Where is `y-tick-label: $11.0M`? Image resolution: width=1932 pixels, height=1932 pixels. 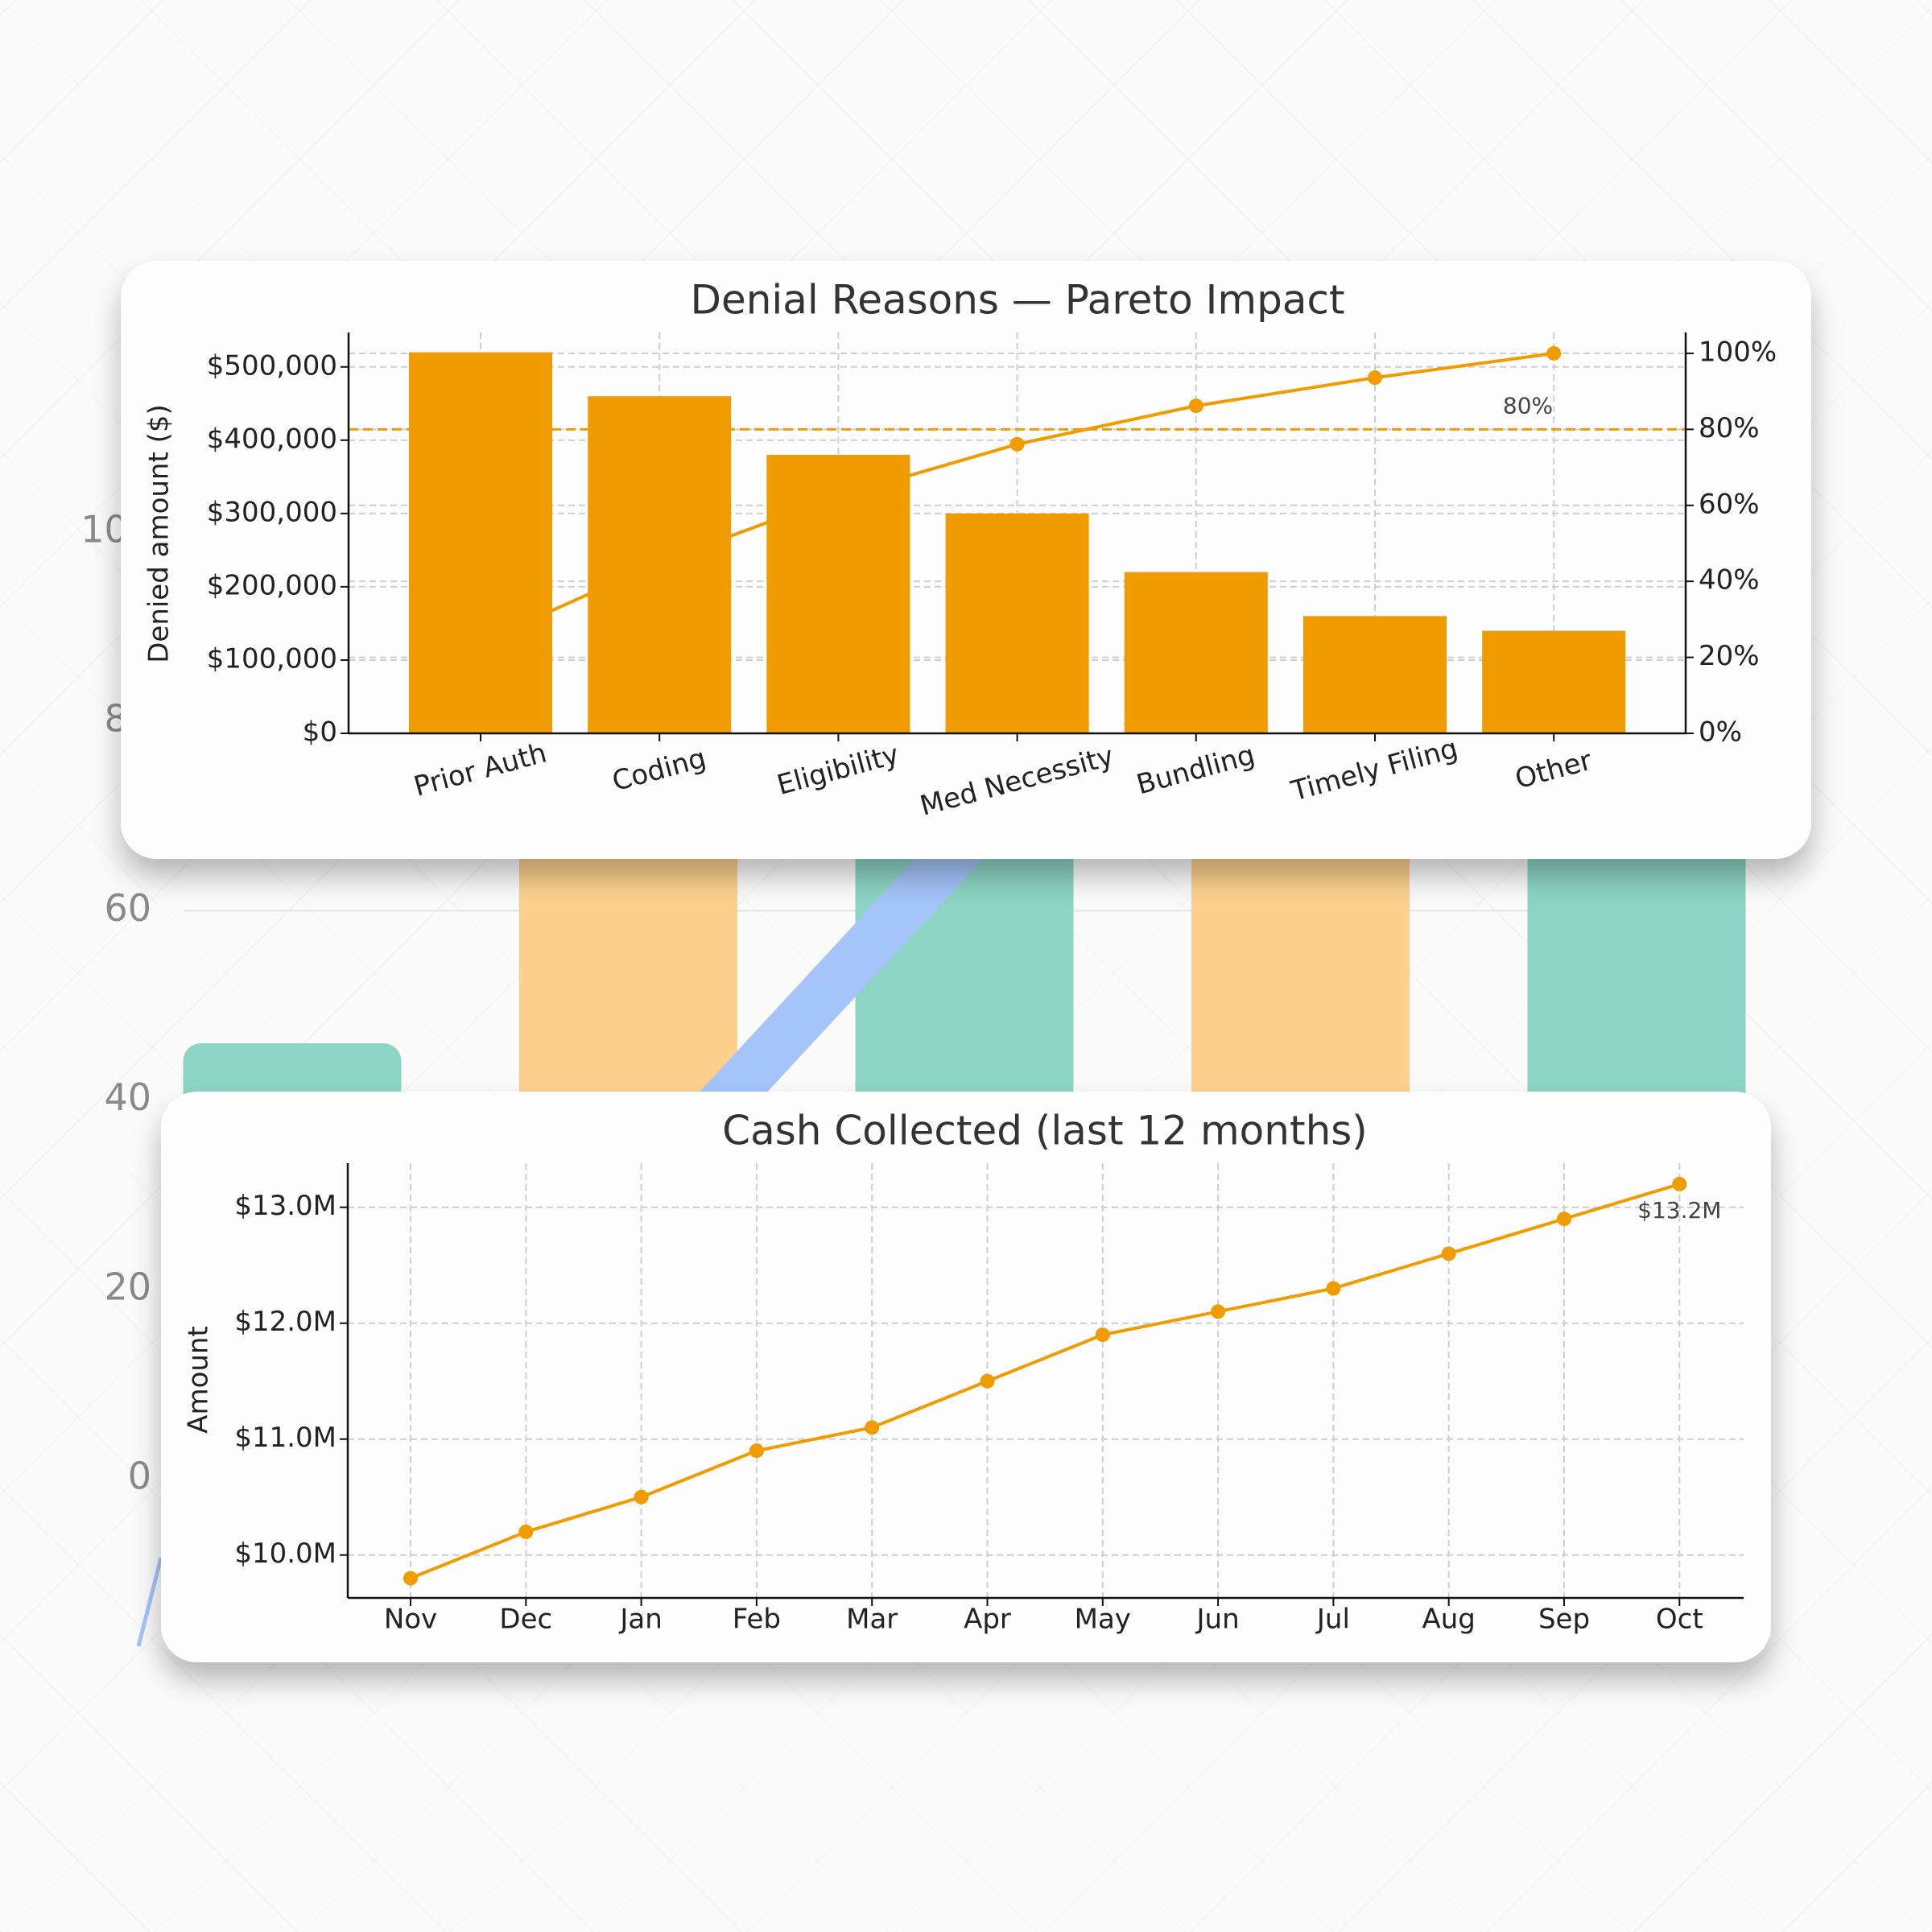 y-tick-label: $11.0M is located at coordinates (285, 1438).